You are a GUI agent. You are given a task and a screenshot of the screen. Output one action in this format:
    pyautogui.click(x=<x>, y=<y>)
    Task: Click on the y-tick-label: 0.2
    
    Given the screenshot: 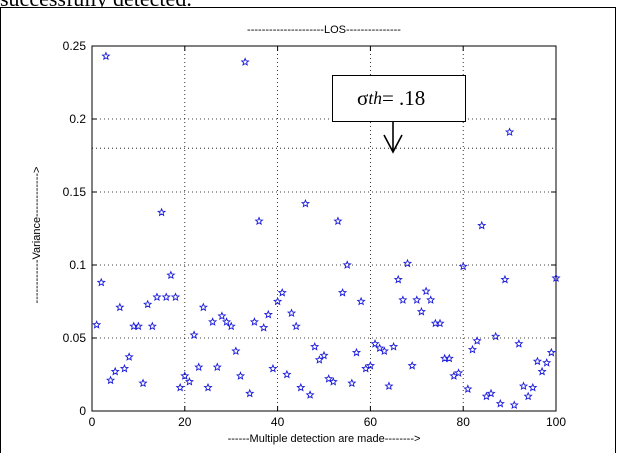 What is the action you would take?
    pyautogui.click(x=77, y=119)
    